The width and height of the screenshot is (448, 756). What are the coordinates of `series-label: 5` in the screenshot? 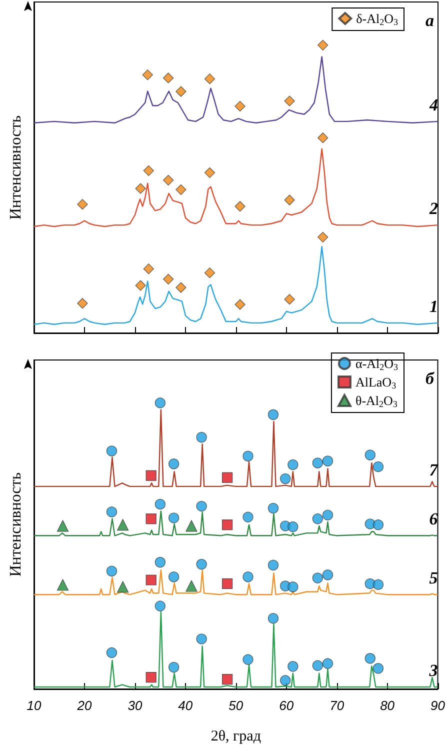 It's located at (433, 578).